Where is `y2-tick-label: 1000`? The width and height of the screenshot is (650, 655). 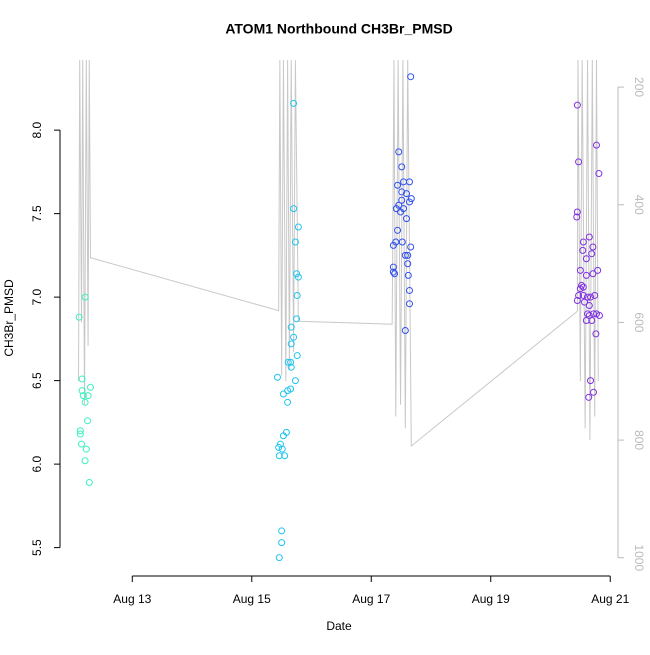
y2-tick-label: 1000 is located at coordinates (639, 557).